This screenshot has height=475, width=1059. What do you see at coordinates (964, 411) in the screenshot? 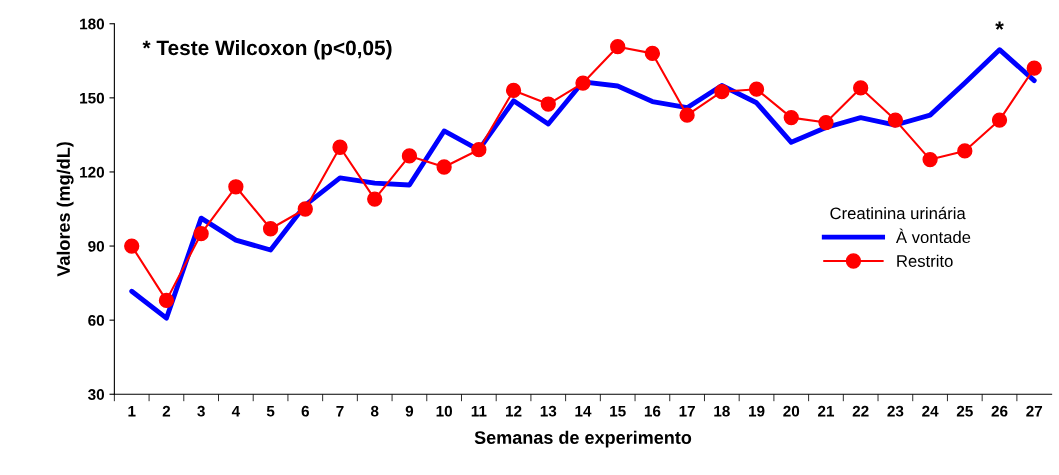
I see `x-tick-label: 25` at bounding box center [964, 411].